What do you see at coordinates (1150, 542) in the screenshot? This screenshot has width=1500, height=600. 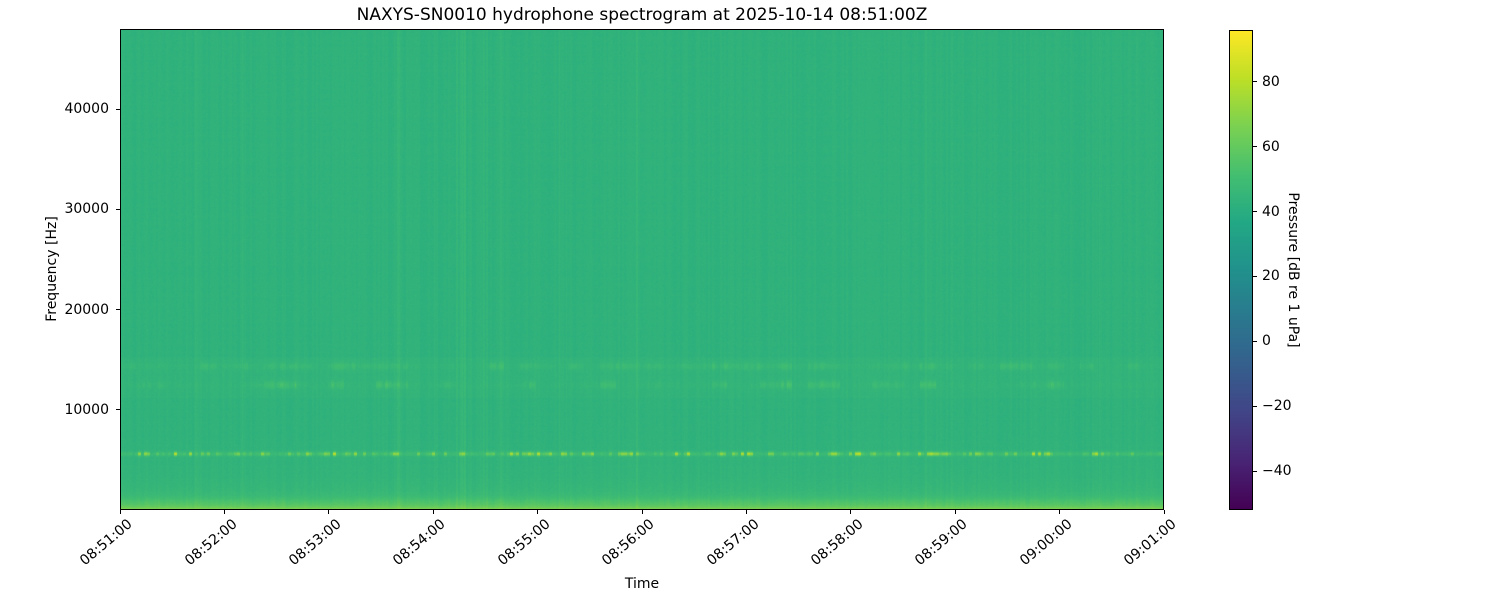 I see `x-tick-label: 09:01:00` at bounding box center [1150, 542].